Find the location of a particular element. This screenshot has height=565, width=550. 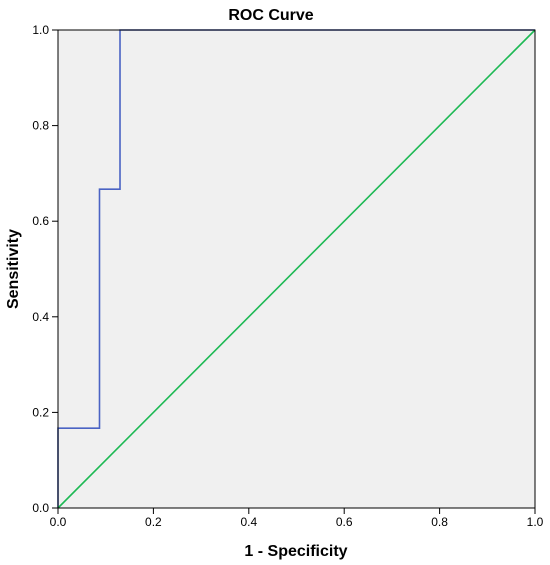

chart-title: ROC Curve is located at coordinates (270, 15).